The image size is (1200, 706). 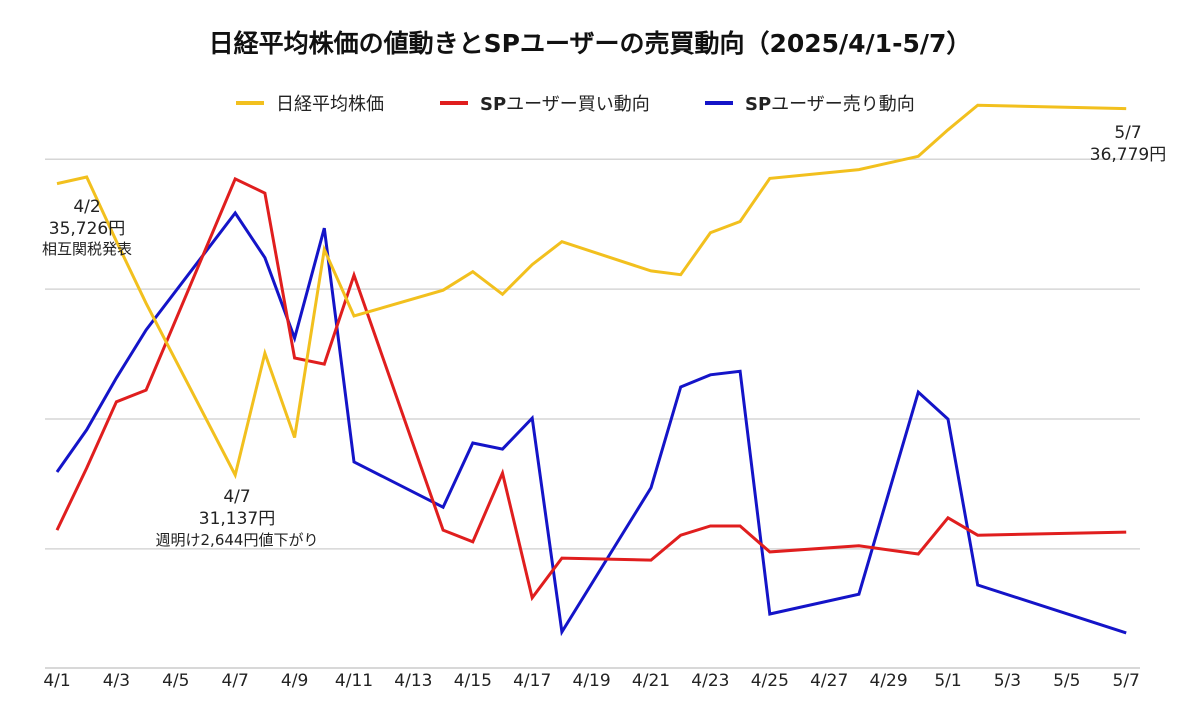 What do you see at coordinates (590, 43) in the screenshot?
I see `chart-title: 日経平均株価の値動きとSPユーザーの売買動向（2025/4/1-5/7）` at bounding box center [590, 43].